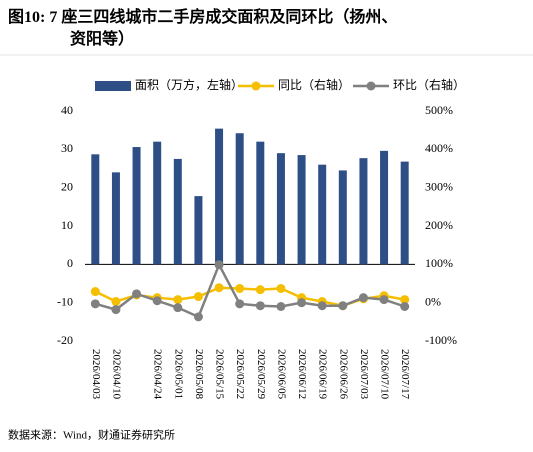 Image resolution: width=533 pixels, height=452 pixels. I want to click on x-tick-label: 2026/06/19, so click(323, 374).